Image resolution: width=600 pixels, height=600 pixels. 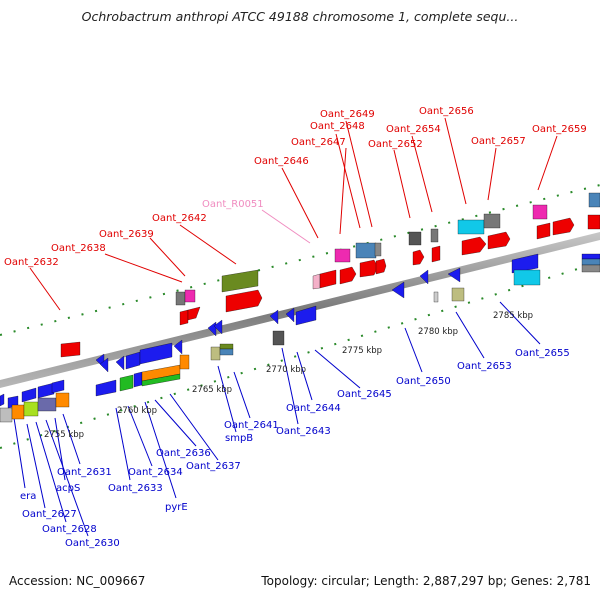 I want to click on gene-label: Oant_2639, so click(x=126, y=234).